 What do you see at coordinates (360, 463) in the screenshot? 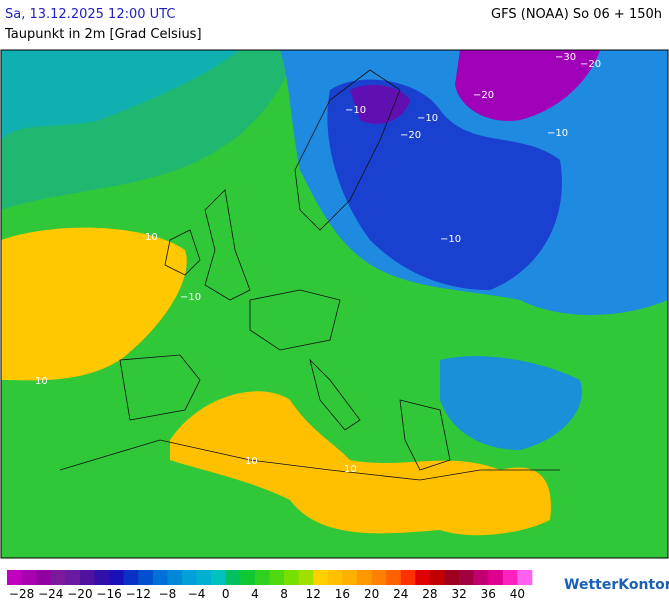
I see `warm-mediterranean` at bounding box center [360, 463].